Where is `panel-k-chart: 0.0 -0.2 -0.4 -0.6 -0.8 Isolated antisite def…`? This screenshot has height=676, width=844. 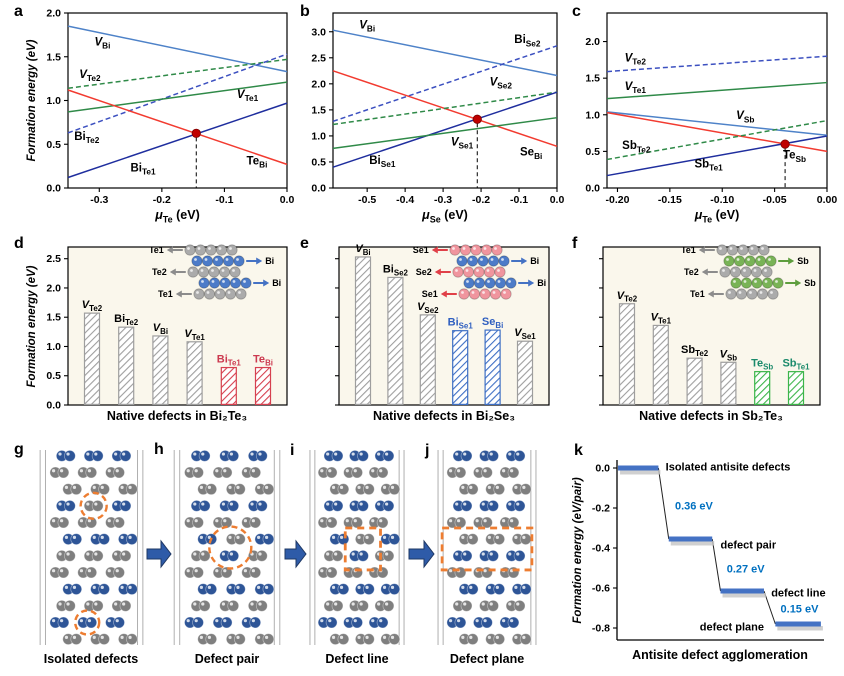
panel-k-chart: 0.0 -0.2 -0.4 -0.6 -0.8 Isolated antisite def… is located at coordinates (709, 550).